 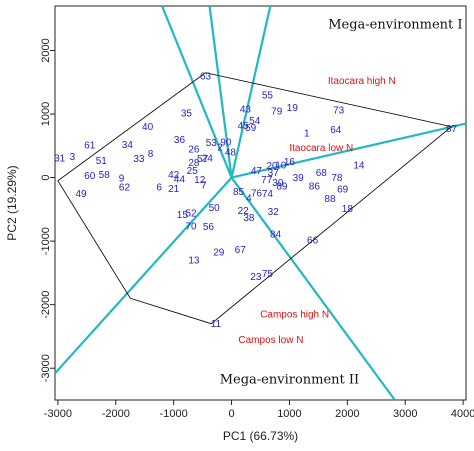 I want to click on genotype-label: 38, so click(x=249, y=218).